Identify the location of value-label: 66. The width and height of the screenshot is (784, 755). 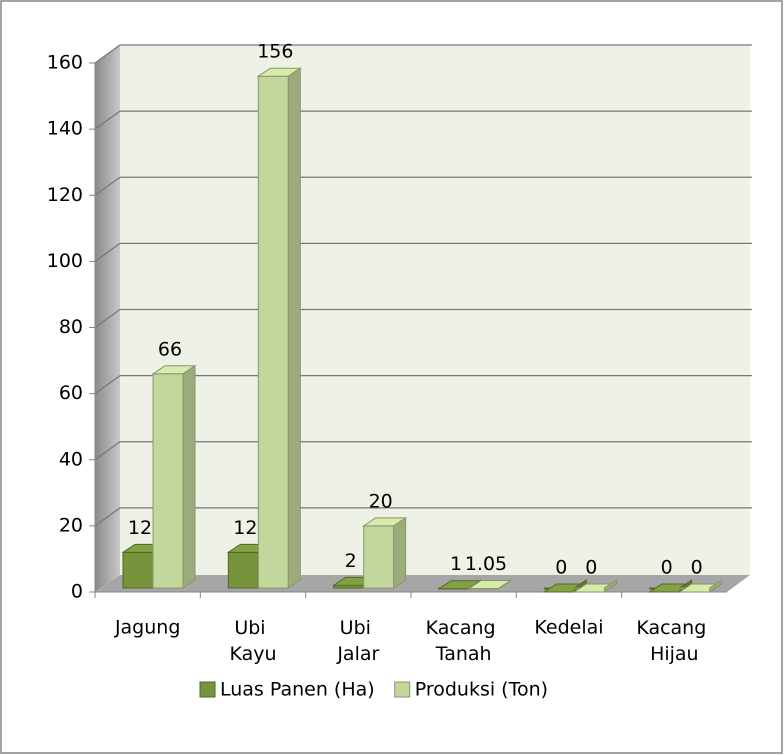
(170, 349).